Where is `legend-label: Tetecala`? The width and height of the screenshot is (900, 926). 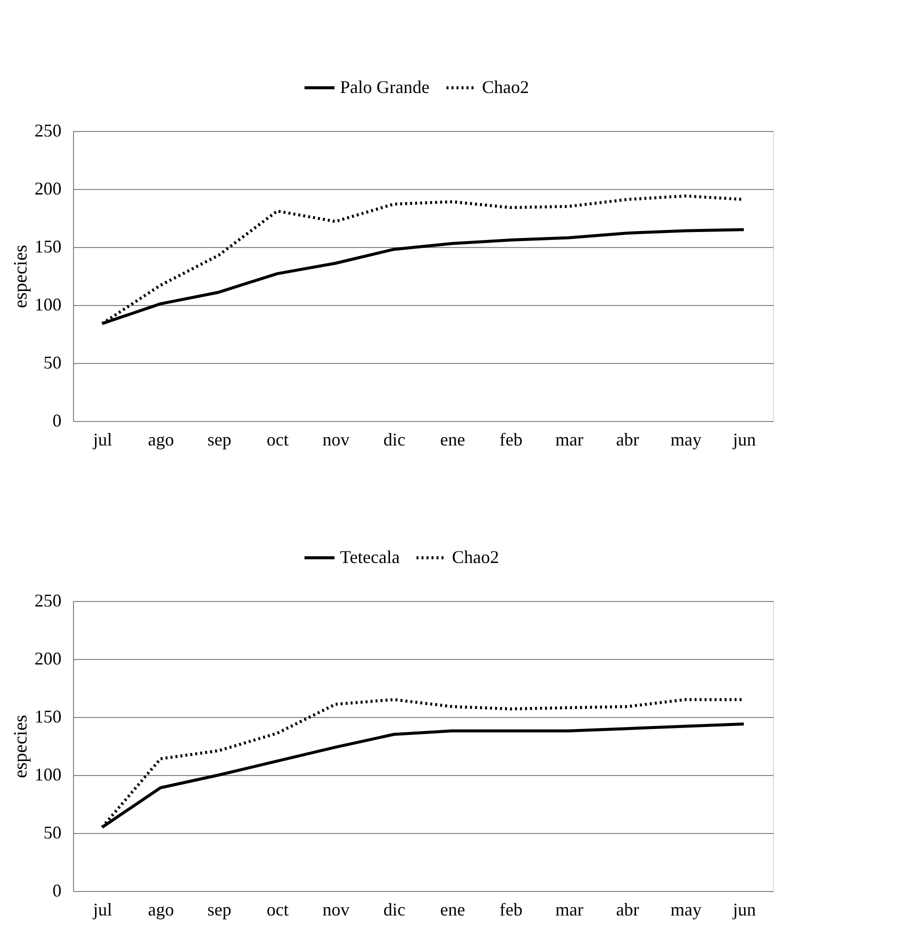 legend-label: Tetecala is located at coordinates (370, 556).